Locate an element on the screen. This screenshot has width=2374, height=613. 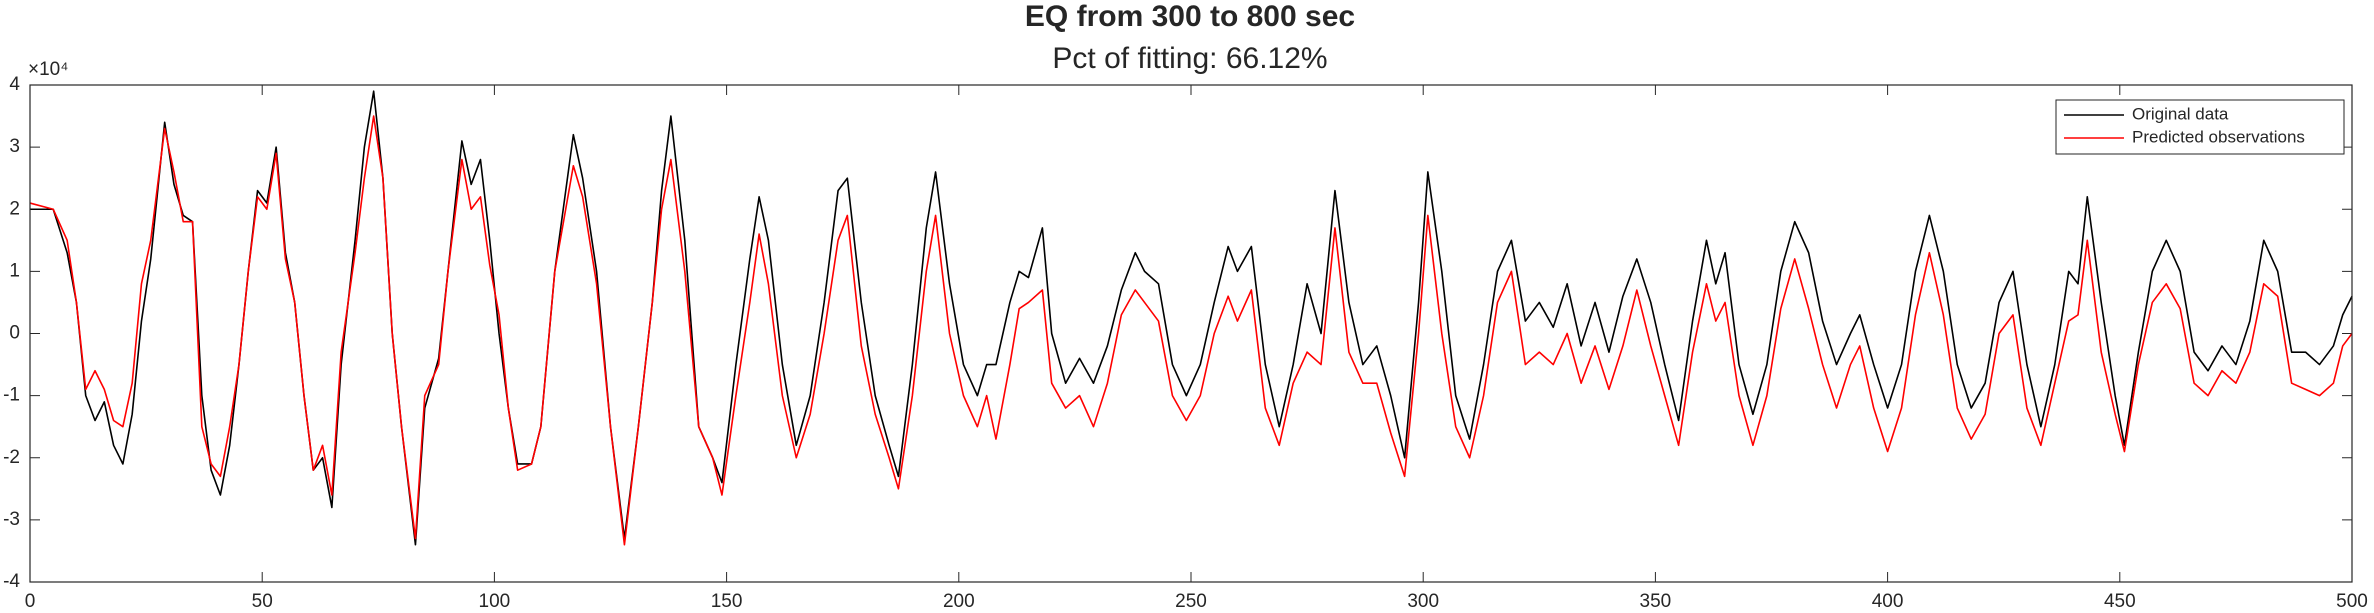
x-tick-label: 250 is located at coordinates (1191, 601).